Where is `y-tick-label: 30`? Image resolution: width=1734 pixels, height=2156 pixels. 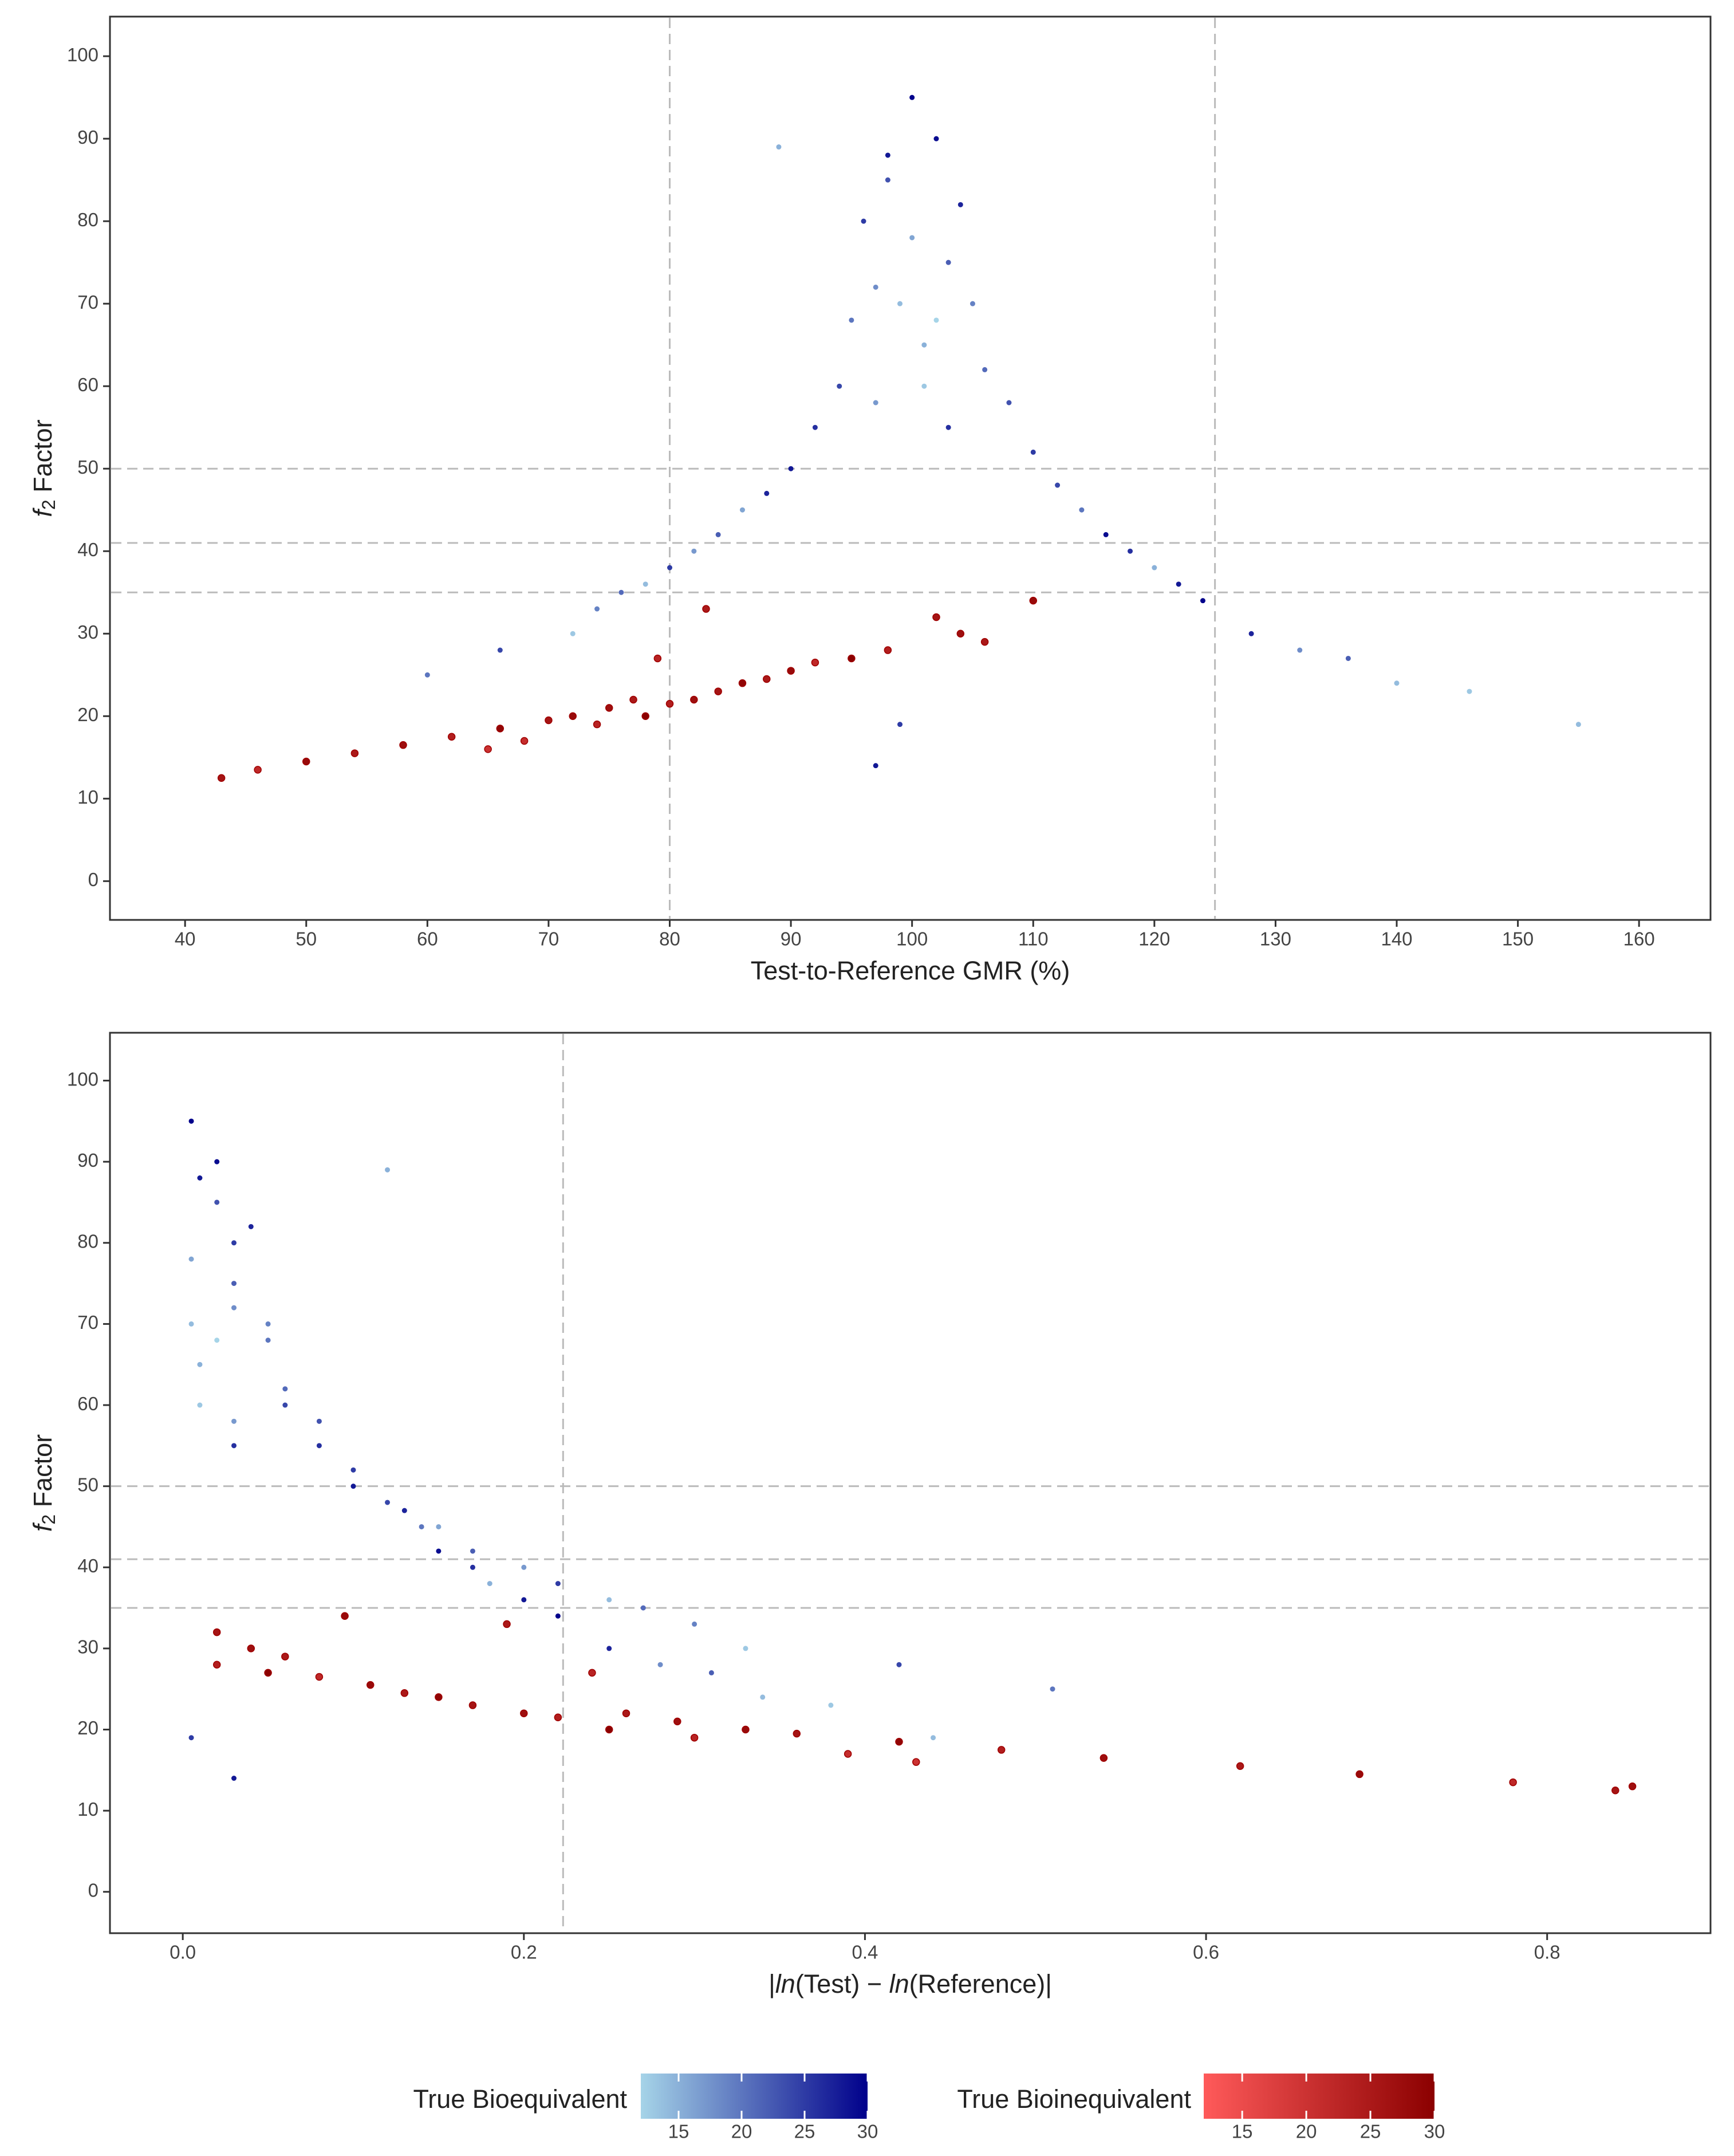 y-tick-label: 30 is located at coordinates (87, 1647).